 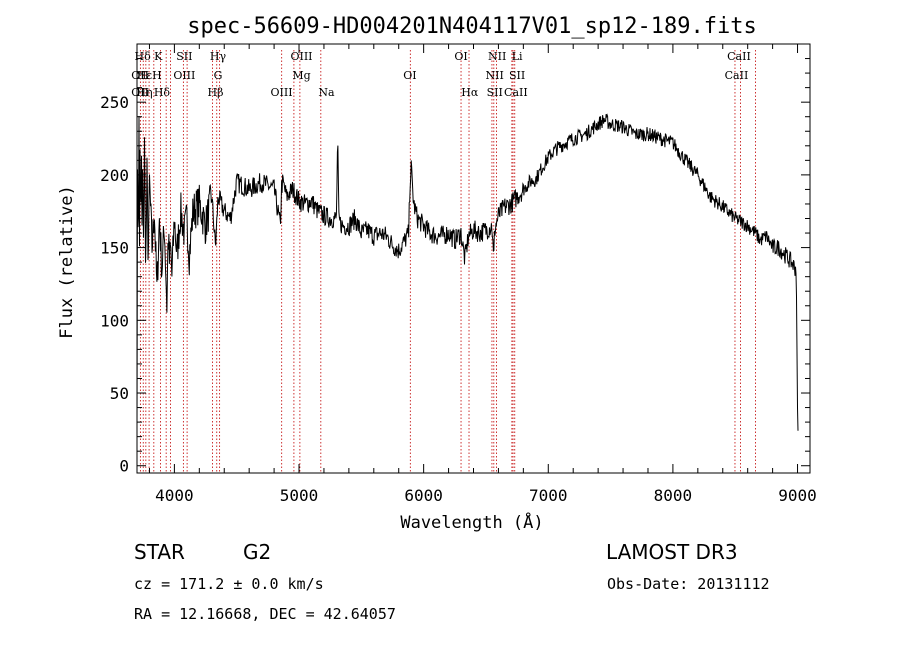 I want to click on line-label: Mg, so click(x=301, y=75).